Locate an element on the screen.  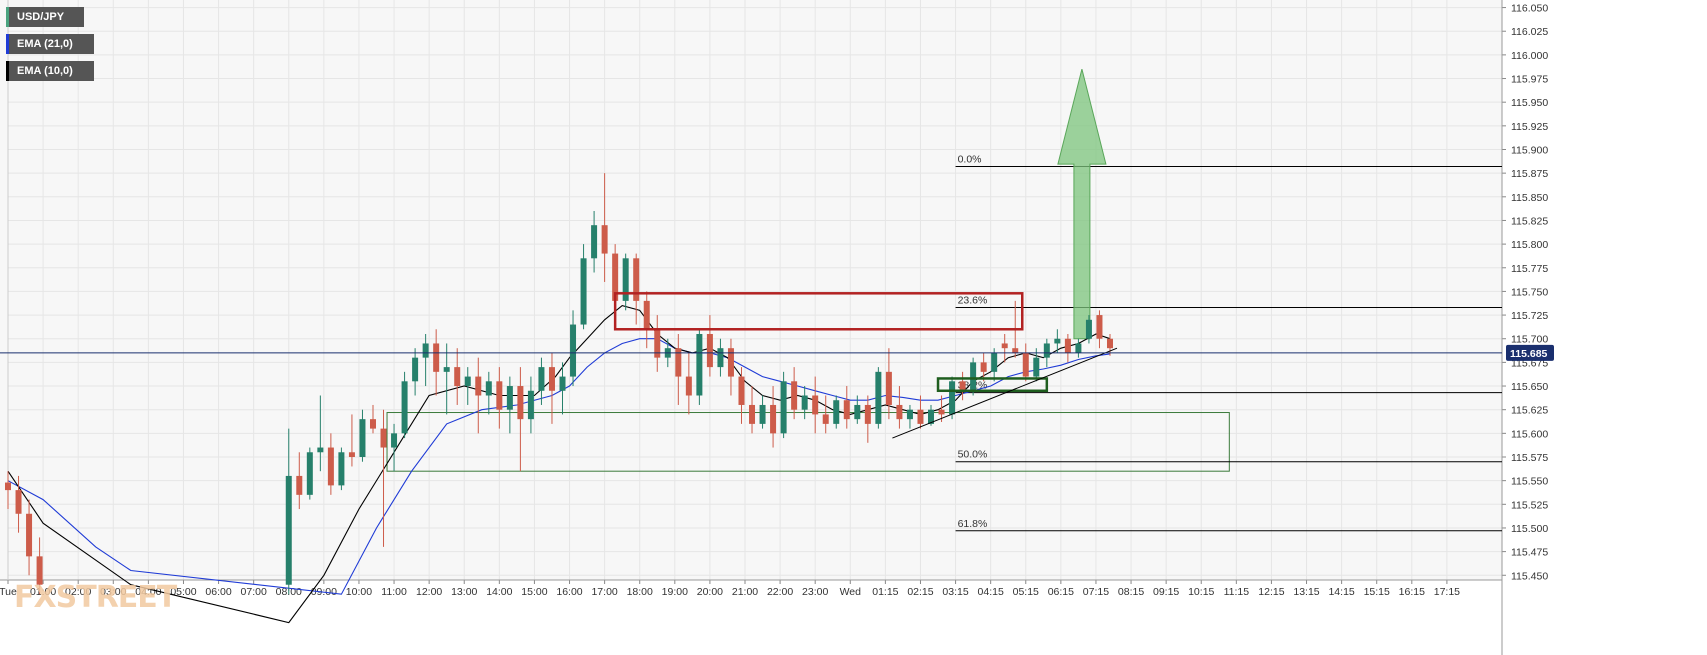
y-tick-label: 115.925 is located at coordinates (1529, 127).